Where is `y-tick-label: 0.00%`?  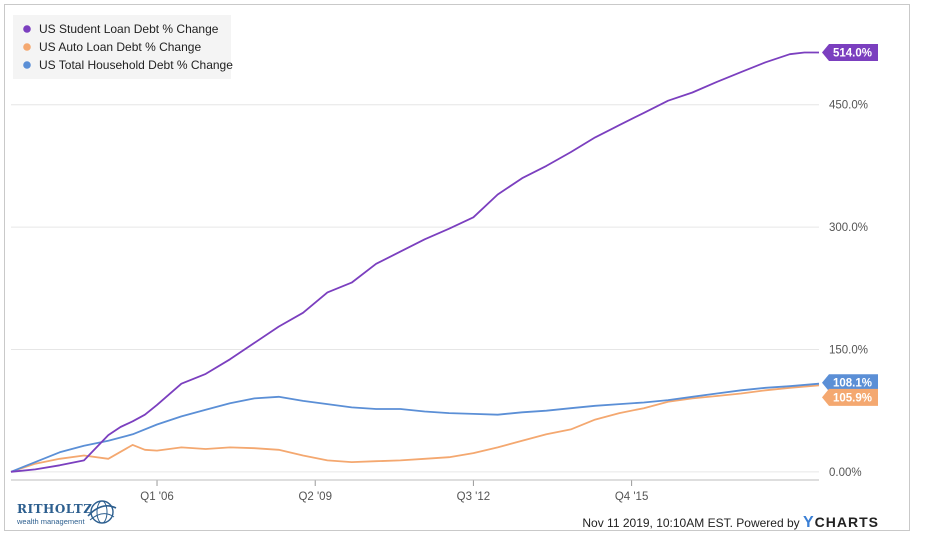
y-tick-label: 0.00% is located at coordinates (845, 473).